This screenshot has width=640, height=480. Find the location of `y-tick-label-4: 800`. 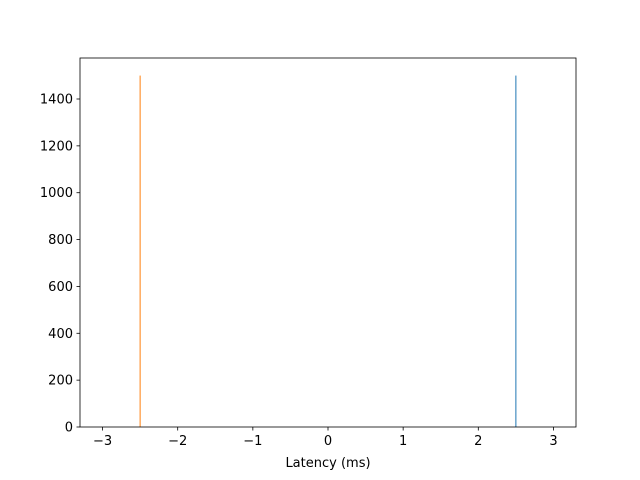

y-tick-label-4: 800 is located at coordinates (60, 240).